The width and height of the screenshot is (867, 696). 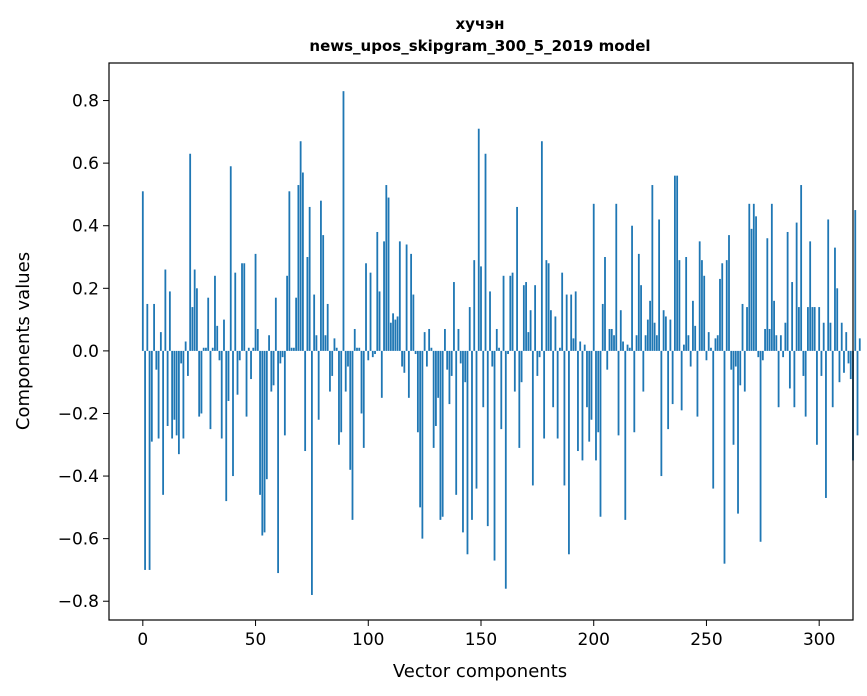 I want to click on x-tick-label: 300, so click(x=819, y=640).